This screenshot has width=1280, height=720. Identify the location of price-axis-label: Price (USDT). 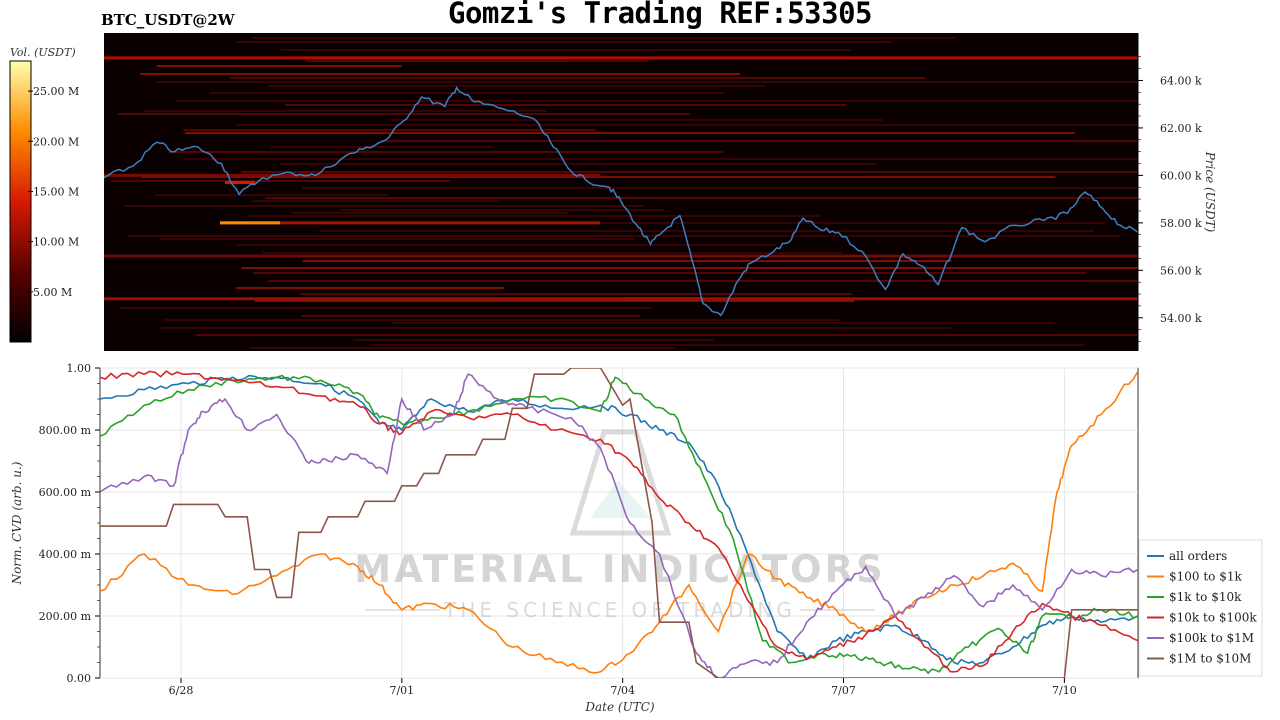
(1210, 192).